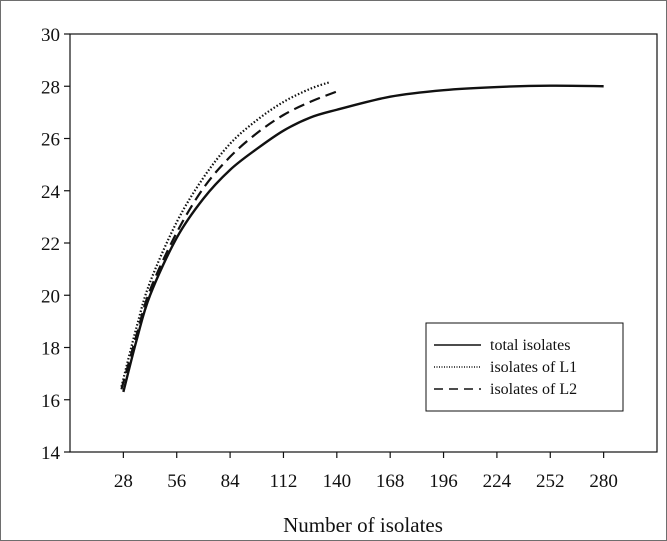 This screenshot has height=541, width=667. I want to click on y-axis: 14 16 18 20 22 24 26 28 30, so click(55, 244).